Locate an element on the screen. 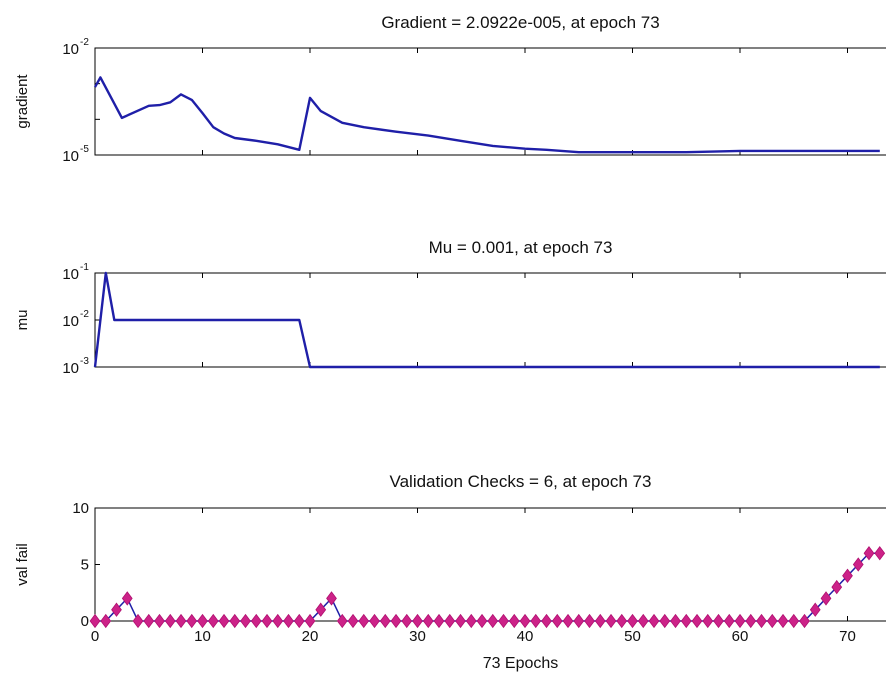 This screenshot has width=886, height=690. y-tick-label-exponent: -1 is located at coordinates (84, 267).